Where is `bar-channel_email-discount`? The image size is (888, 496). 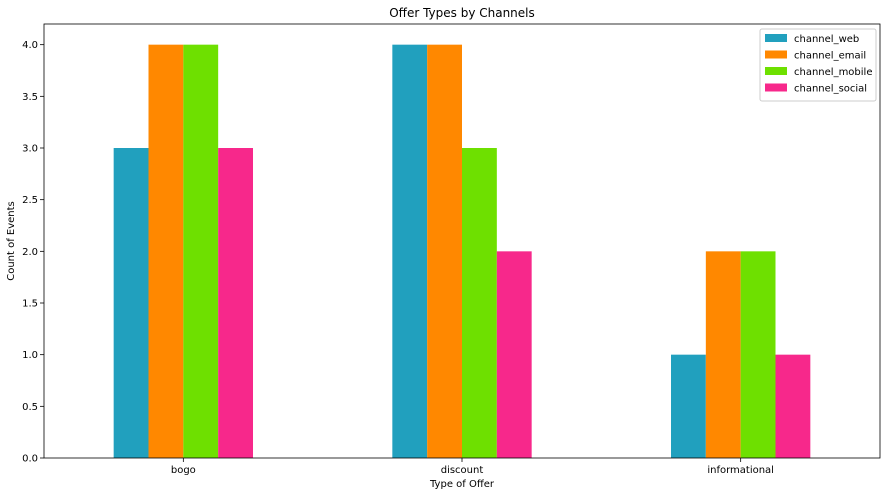
bar-channel_email-discount is located at coordinates (444, 251).